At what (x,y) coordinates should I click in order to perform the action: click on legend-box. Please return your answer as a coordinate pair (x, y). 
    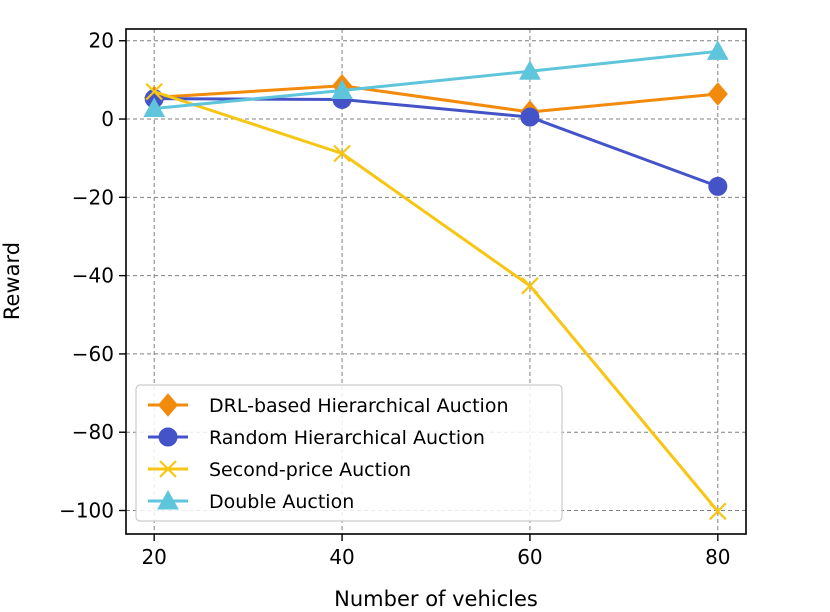
    Looking at the image, I should click on (349, 453).